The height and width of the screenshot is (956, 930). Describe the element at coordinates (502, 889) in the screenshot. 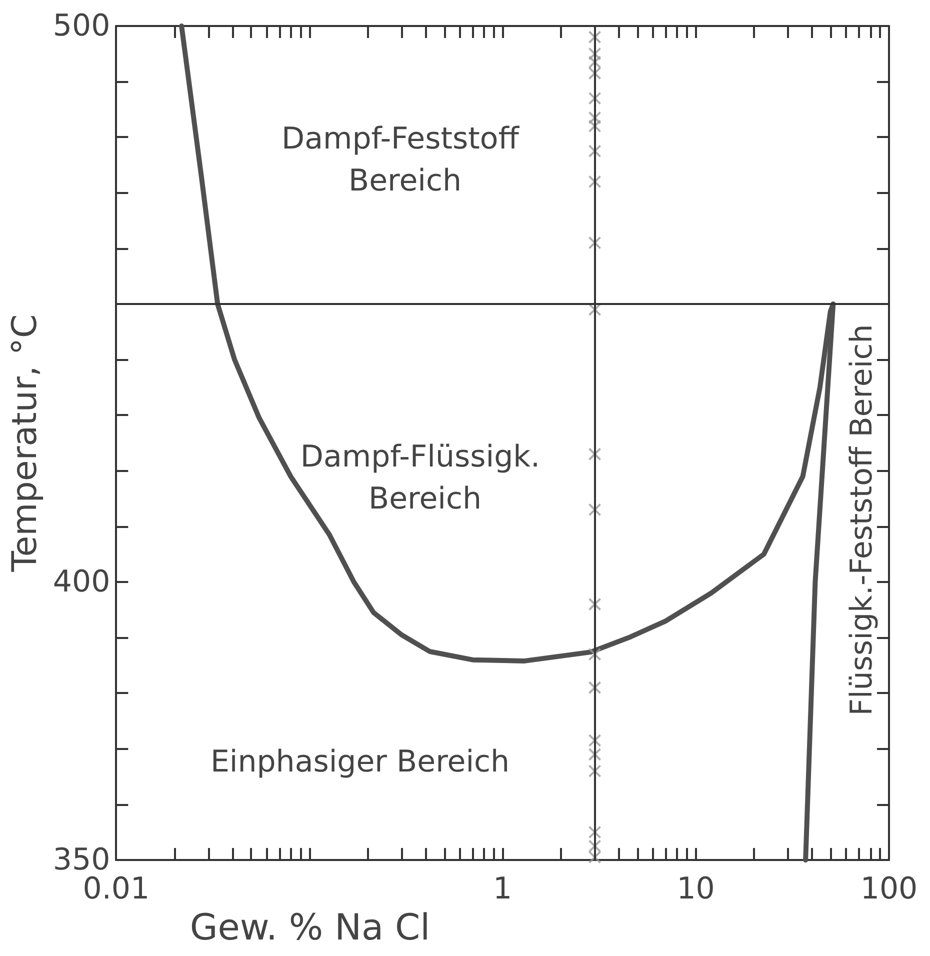

I see `x-tick-label: 1` at that location.